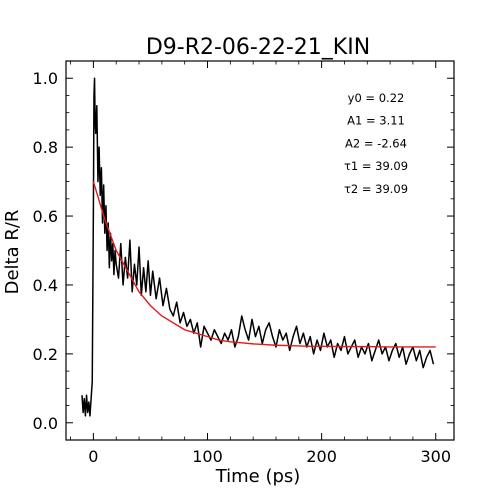  Describe the element at coordinates (45, 285) in the screenshot. I see `y-tick-label: 0.4` at that location.